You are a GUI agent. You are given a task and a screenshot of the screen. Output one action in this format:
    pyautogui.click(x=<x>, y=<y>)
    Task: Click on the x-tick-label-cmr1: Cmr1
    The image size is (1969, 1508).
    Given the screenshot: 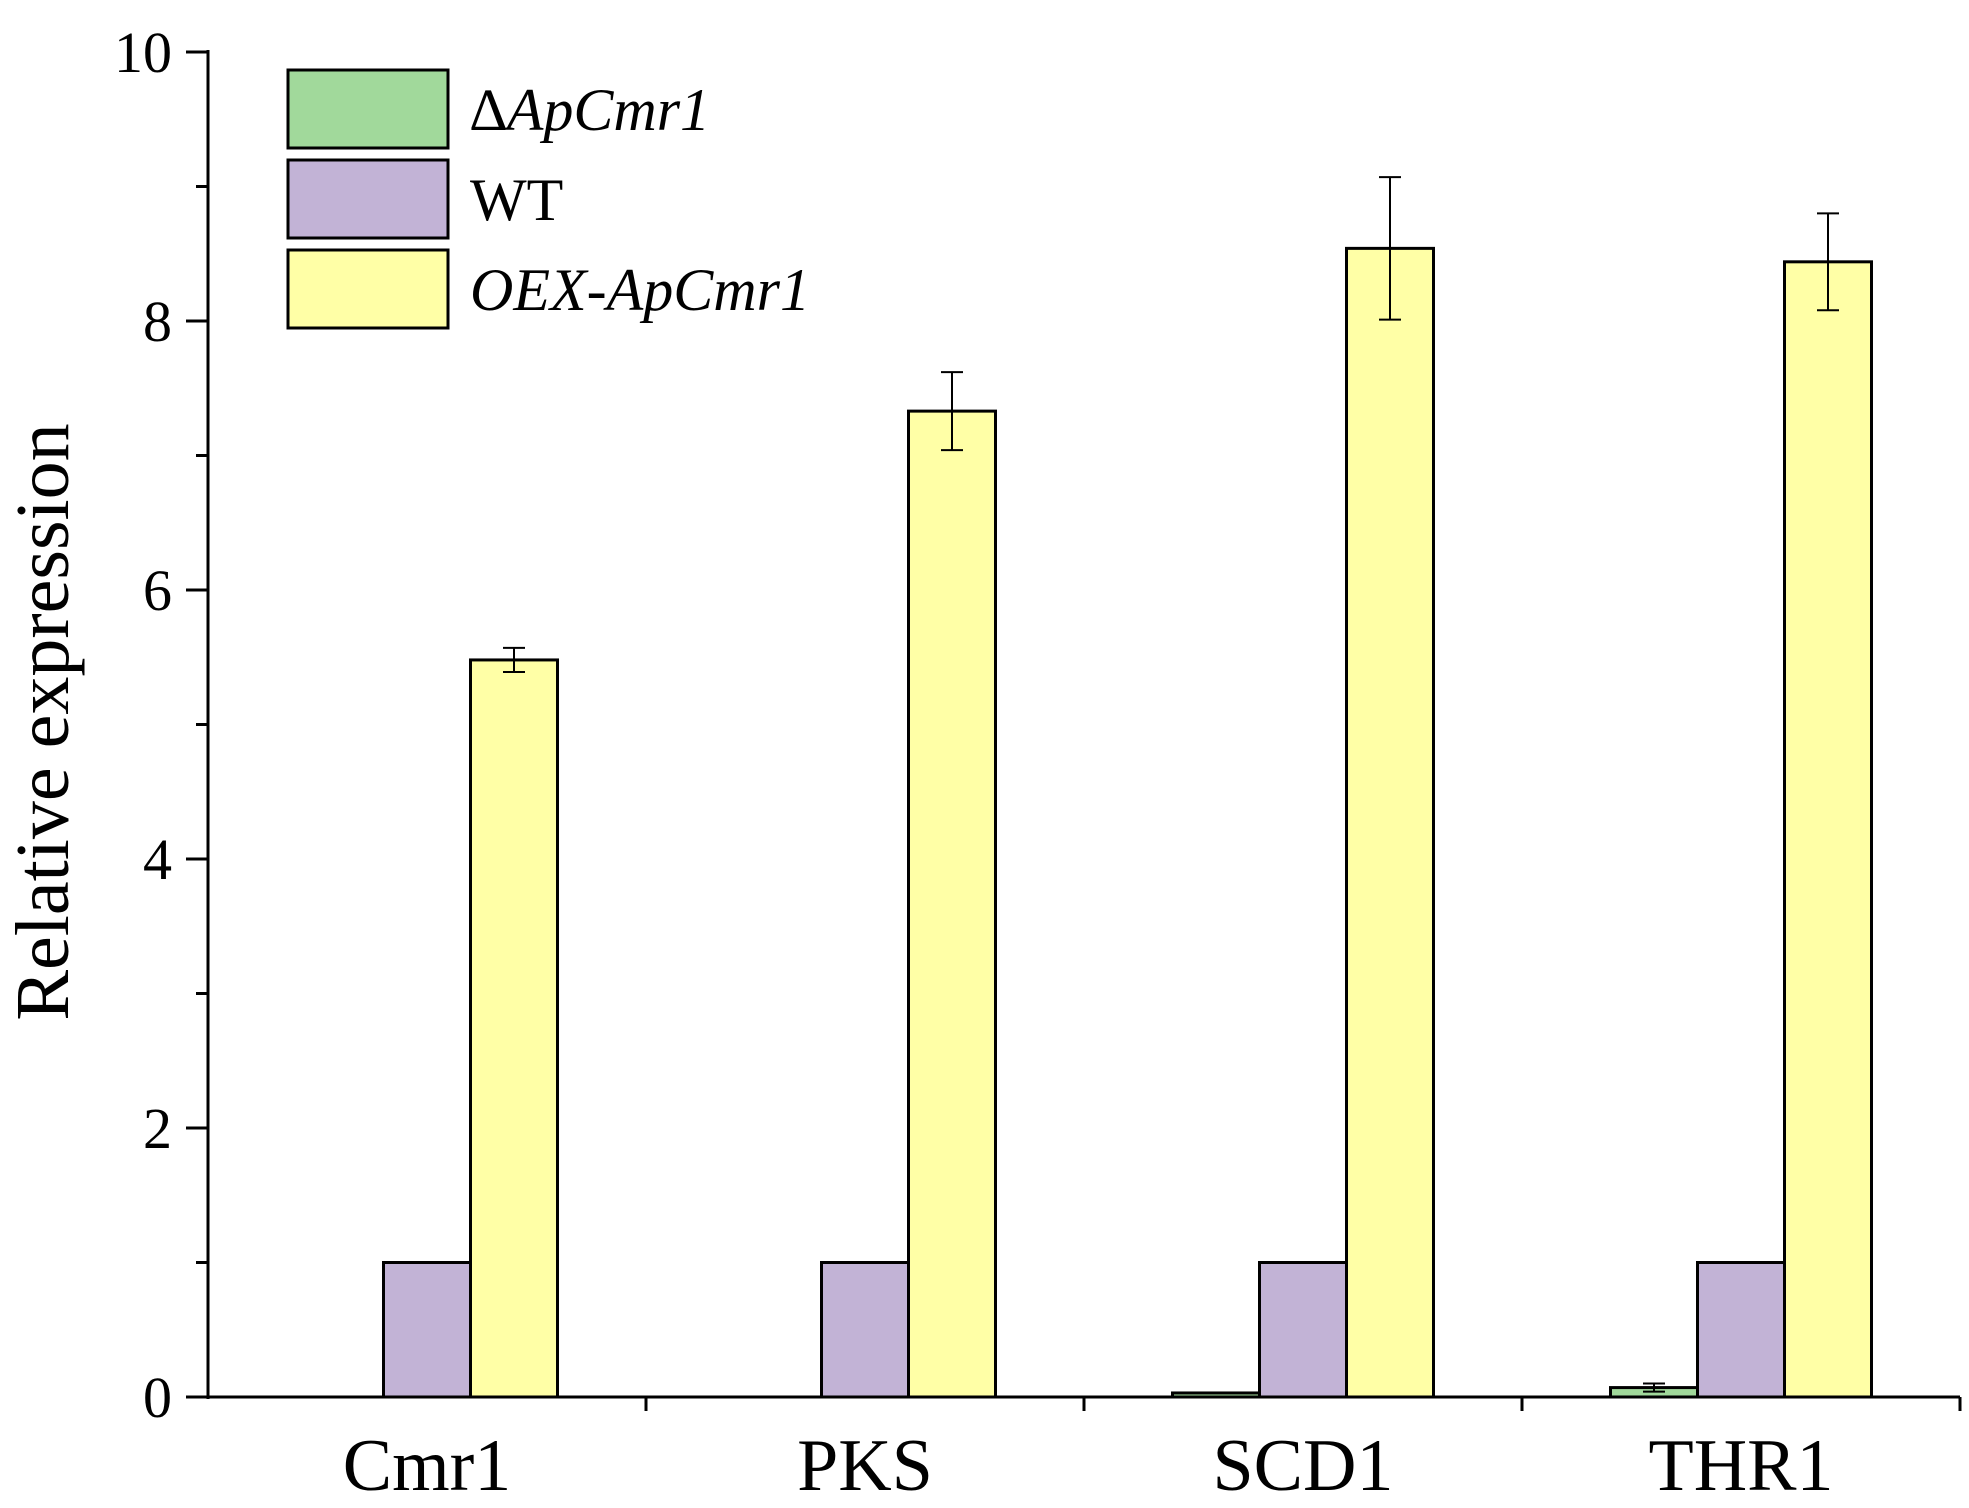 What is the action you would take?
    pyautogui.click(x=427, y=1466)
    